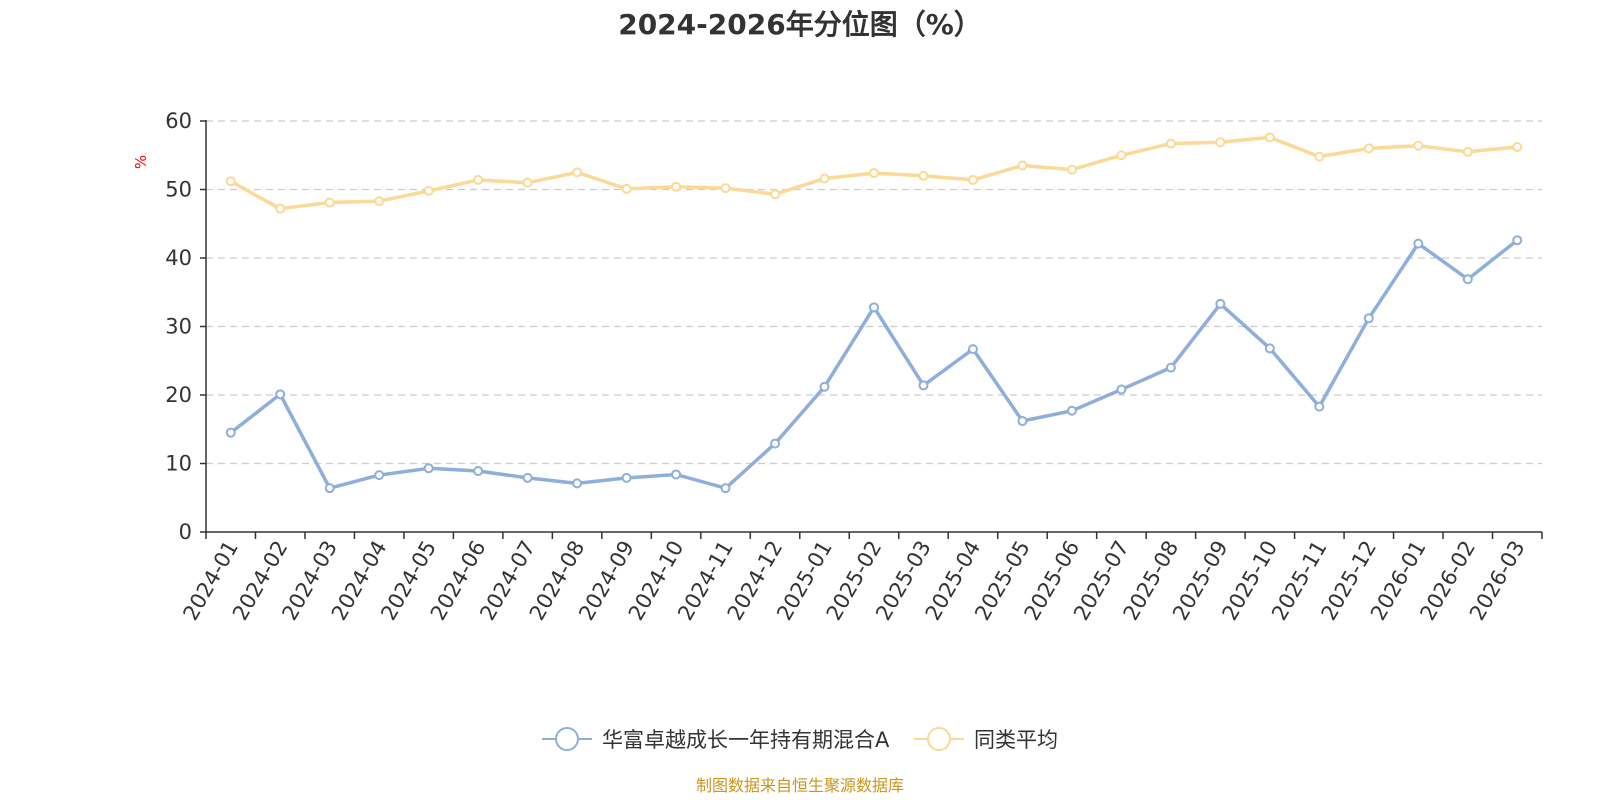 Image resolution: width=1600 pixels, height=800 pixels. I want to click on source-note: 制图数据来自恒生聚源数据库, so click(800, 785).